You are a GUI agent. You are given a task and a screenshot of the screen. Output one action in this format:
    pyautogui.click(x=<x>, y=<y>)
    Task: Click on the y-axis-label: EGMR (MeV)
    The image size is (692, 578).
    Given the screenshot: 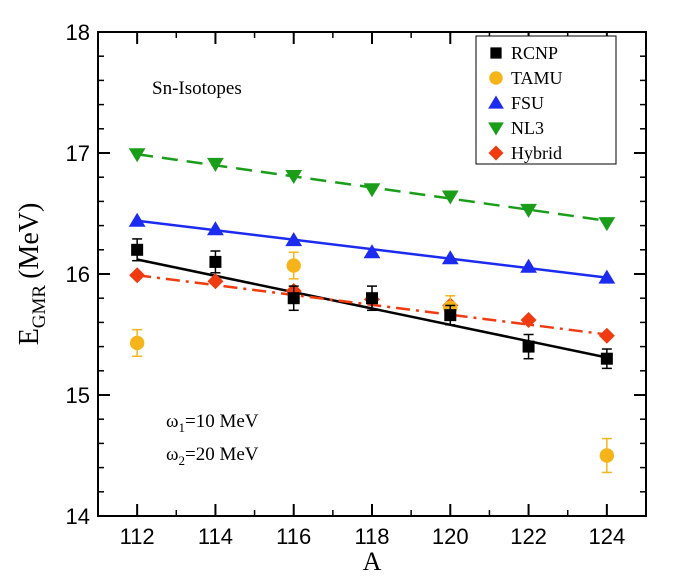 What is the action you would take?
    pyautogui.click(x=32, y=274)
    